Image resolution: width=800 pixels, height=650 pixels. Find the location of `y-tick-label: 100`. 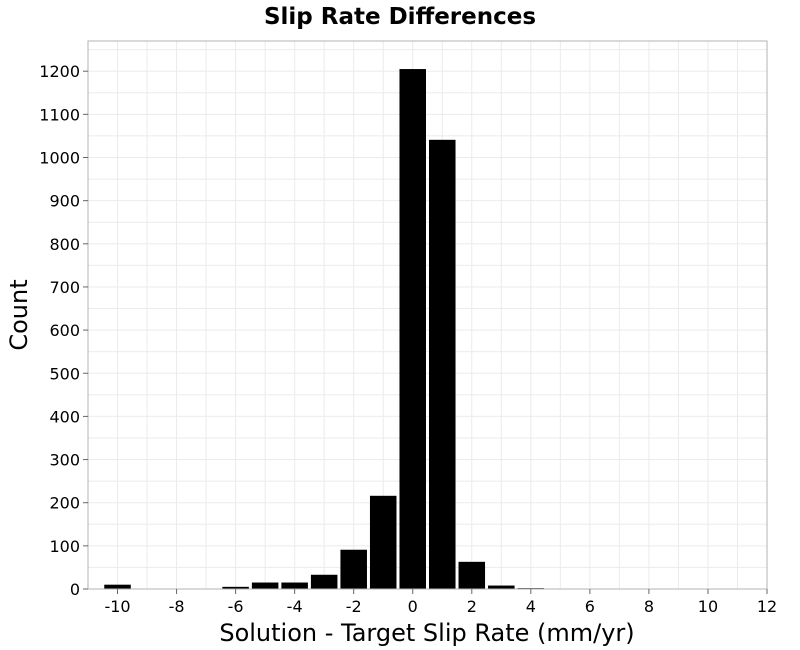

y-tick-label: 100 is located at coordinates (64, 546).